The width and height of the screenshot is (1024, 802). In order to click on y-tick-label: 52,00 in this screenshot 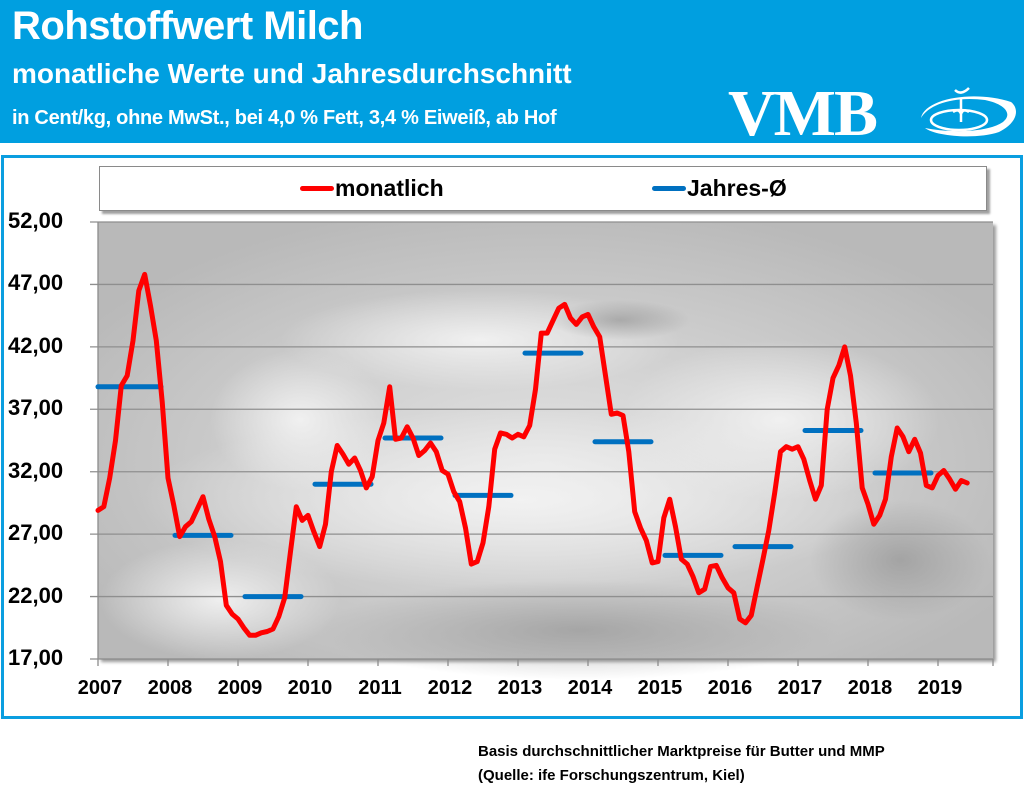, I will do `click(36, 220)`.